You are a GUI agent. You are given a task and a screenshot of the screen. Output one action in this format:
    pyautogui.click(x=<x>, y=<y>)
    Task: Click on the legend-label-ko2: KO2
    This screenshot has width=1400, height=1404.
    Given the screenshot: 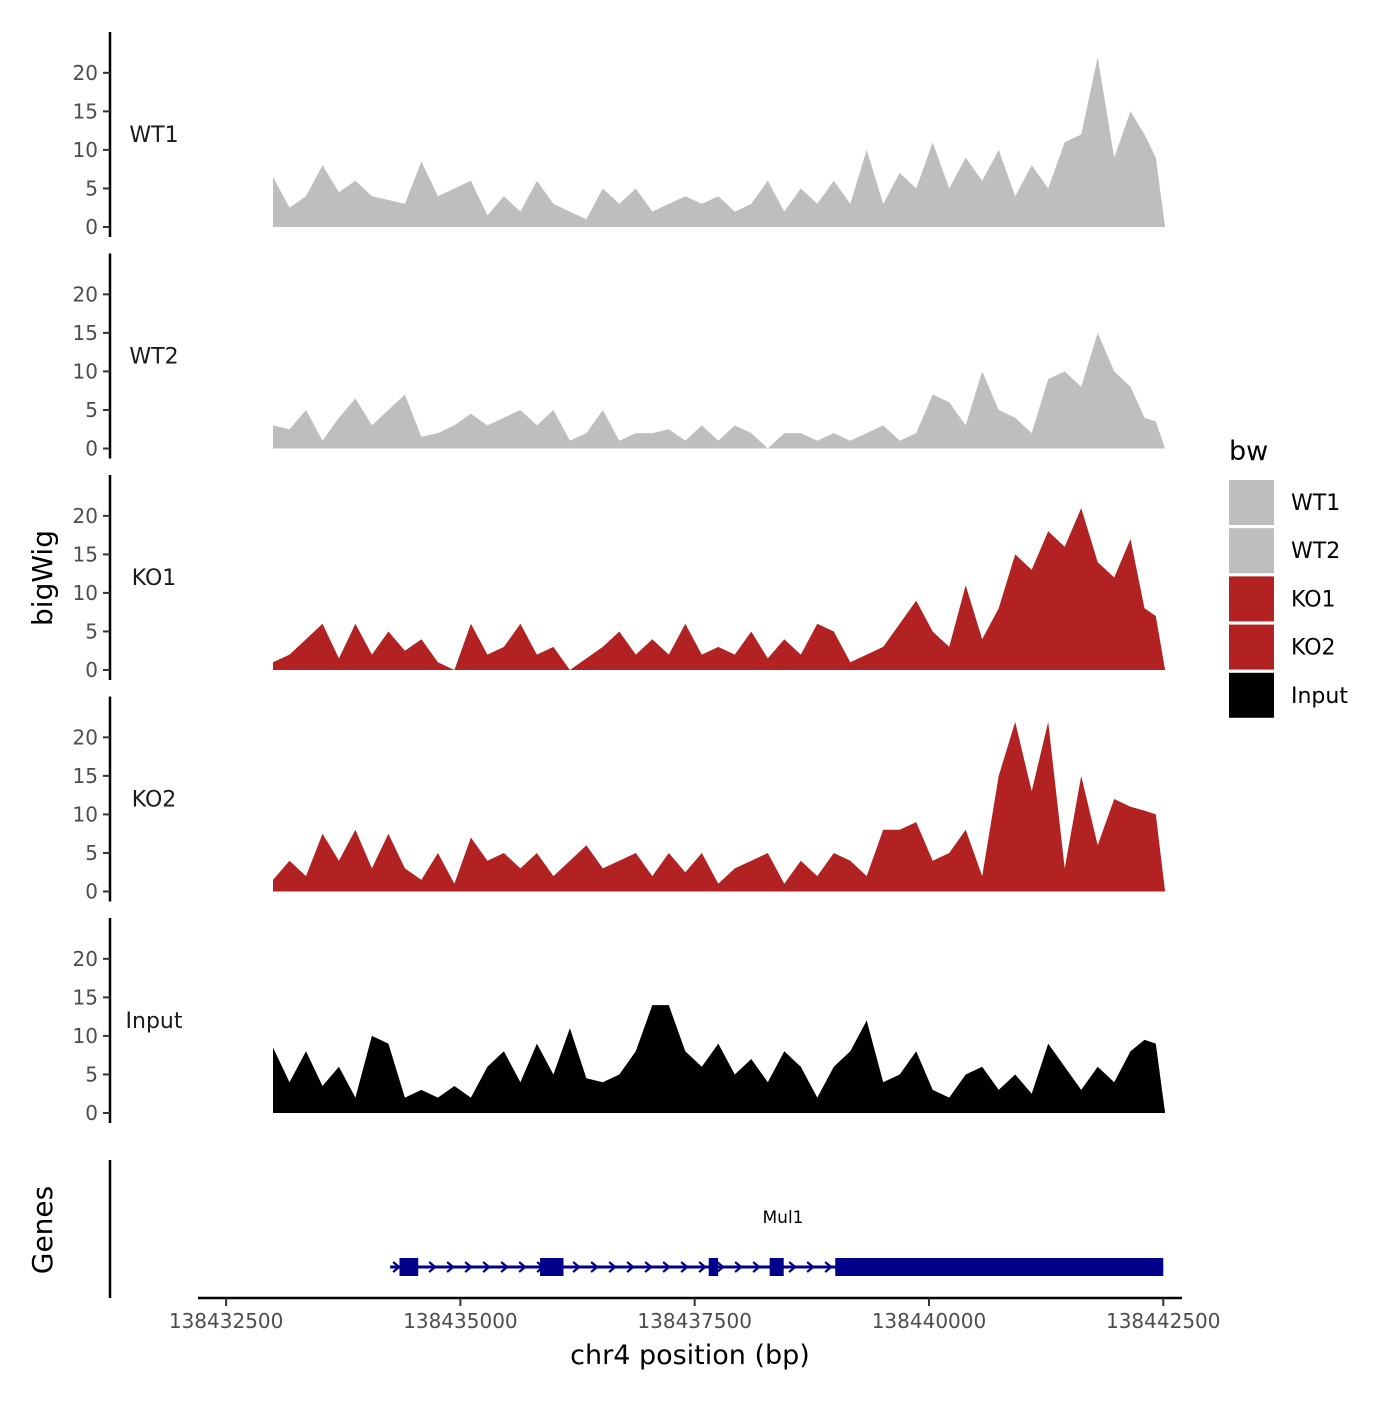 What is the action you would take?
    pyautogui.click(x=1313, y=648)
    